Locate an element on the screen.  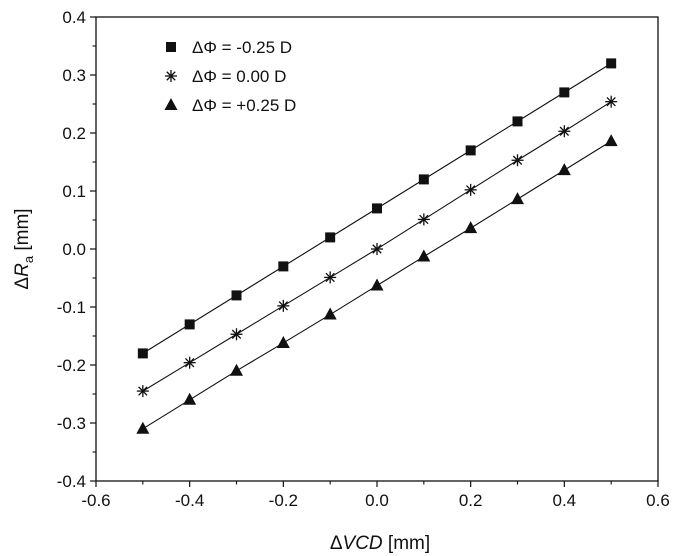
legend-item: ΔΦ = -0.25 D is located at coordinates (229, 47).